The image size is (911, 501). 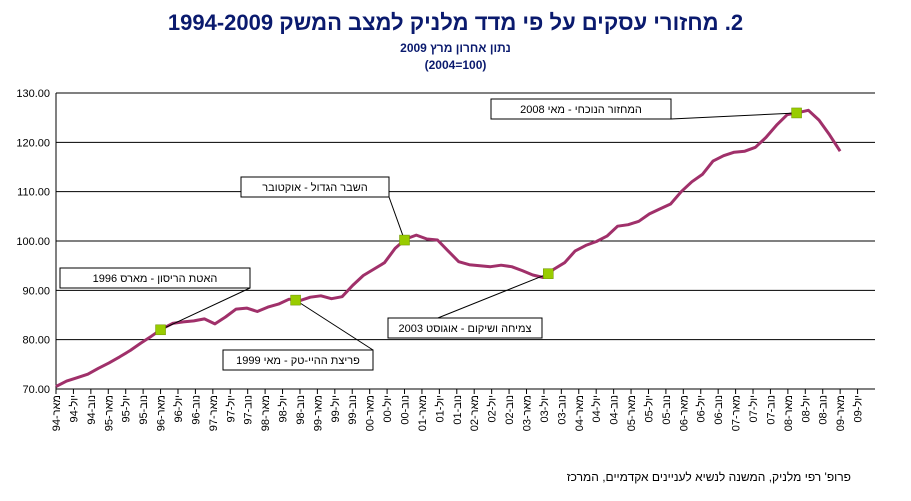 What do you see at coordinates (719, 410) in the screenshot?
I see `x-tick-label: נוב-06` at bounding box center [719, 410].